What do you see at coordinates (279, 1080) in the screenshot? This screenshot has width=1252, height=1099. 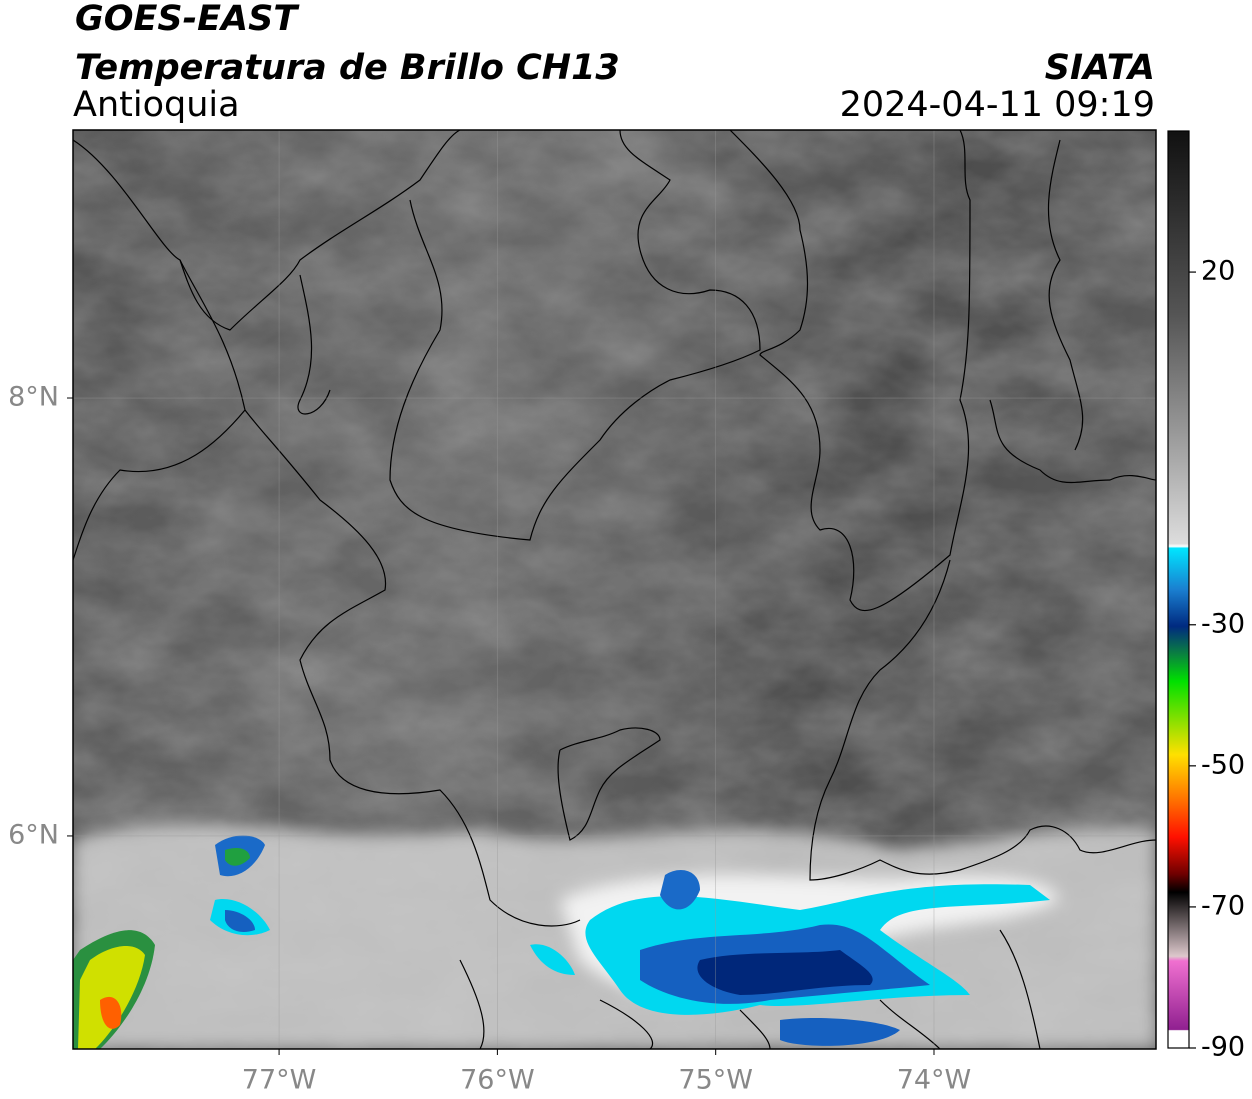 I see `x-tick-label: 77°W` at bounding box center [279, 1080].